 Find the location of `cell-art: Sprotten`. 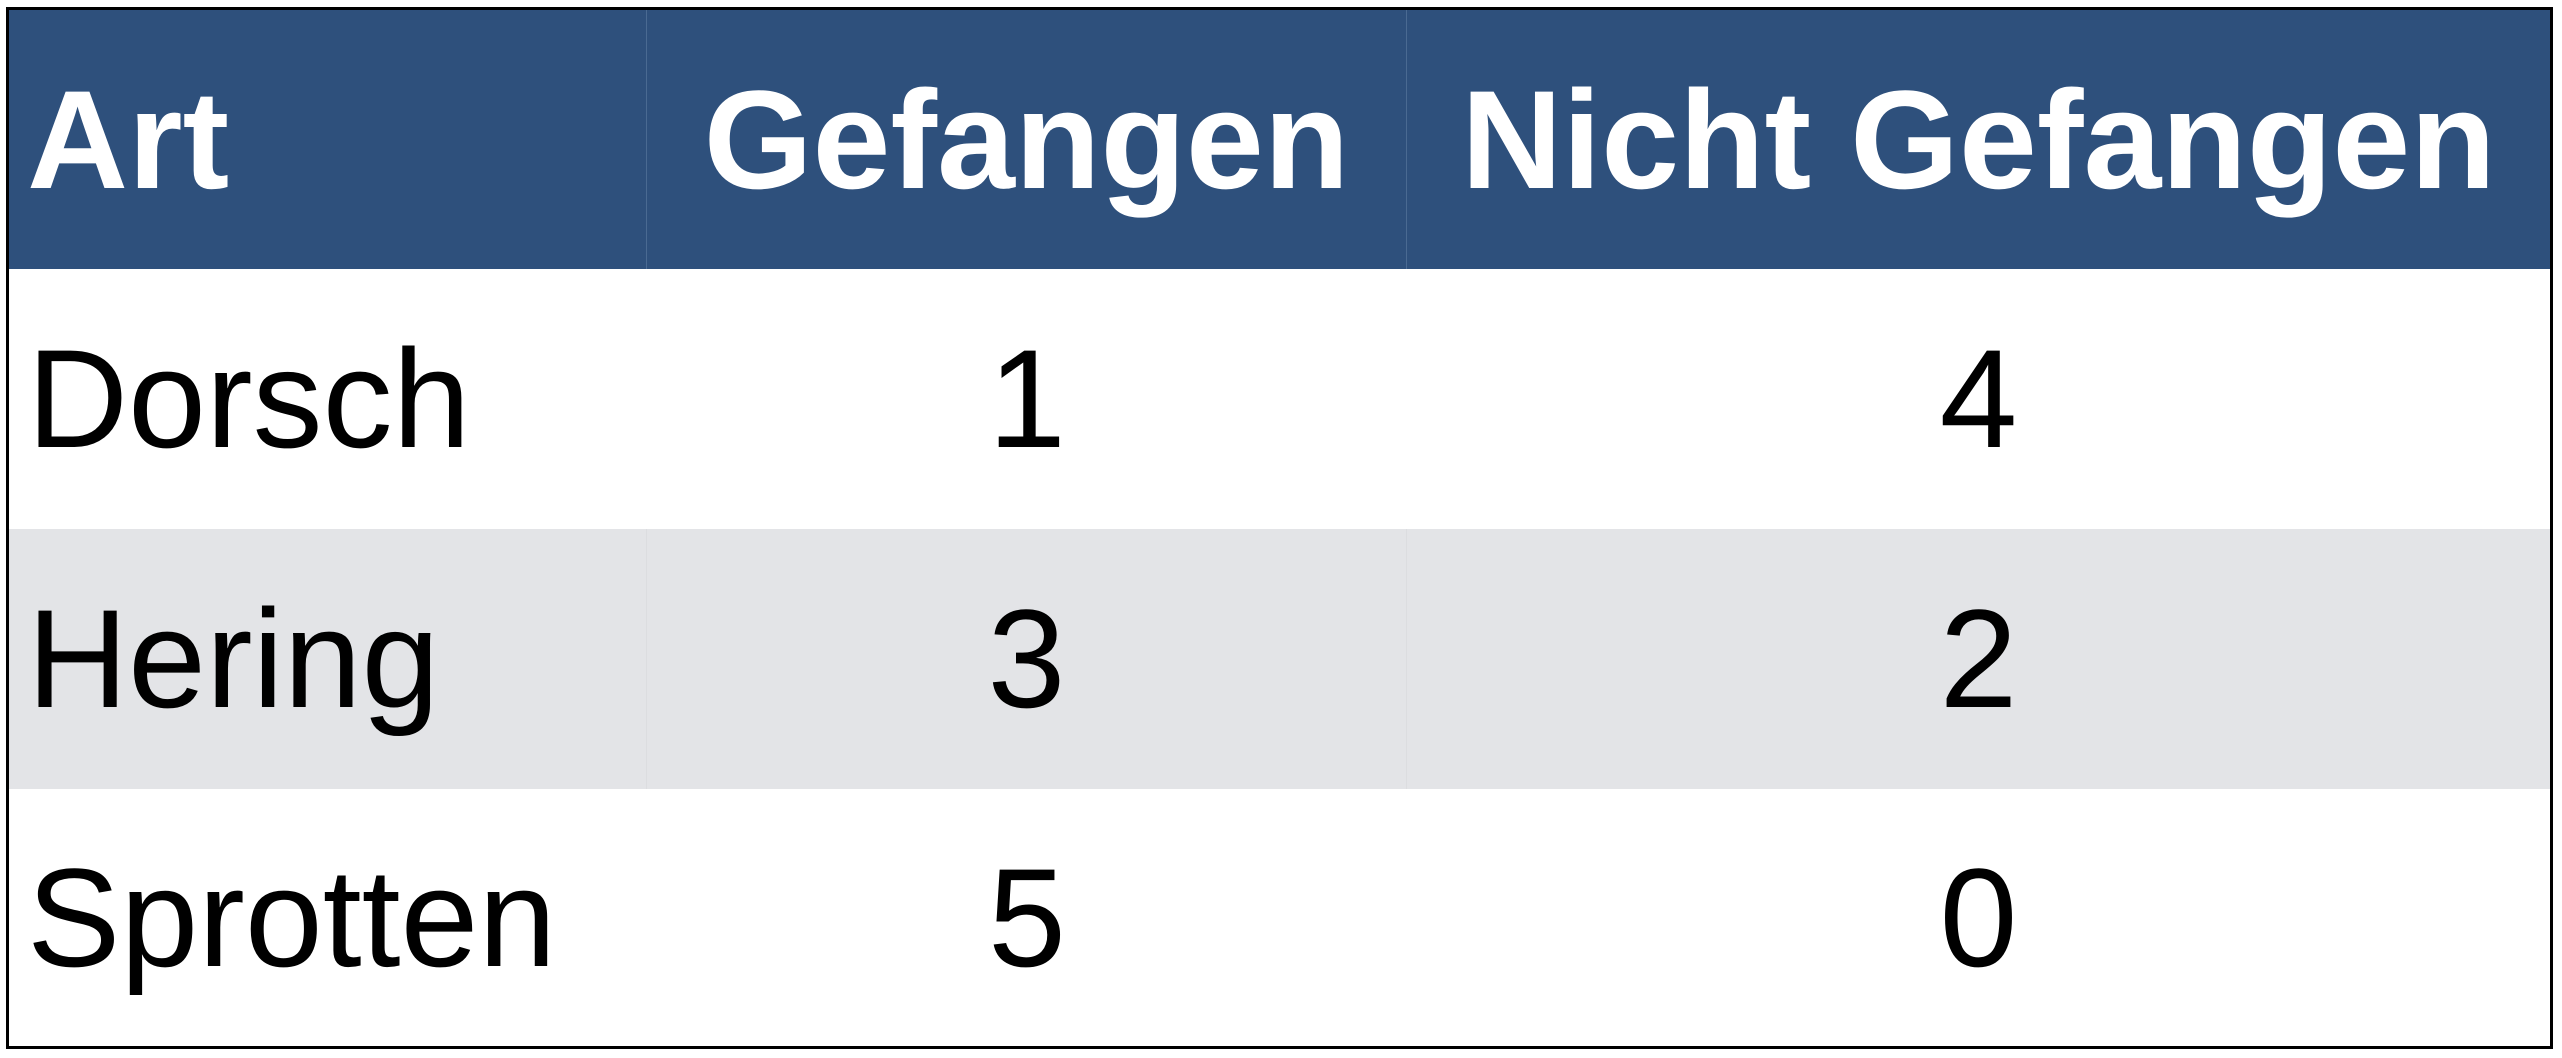

cell-art: Sprotten is located at coordinates (292, 917).